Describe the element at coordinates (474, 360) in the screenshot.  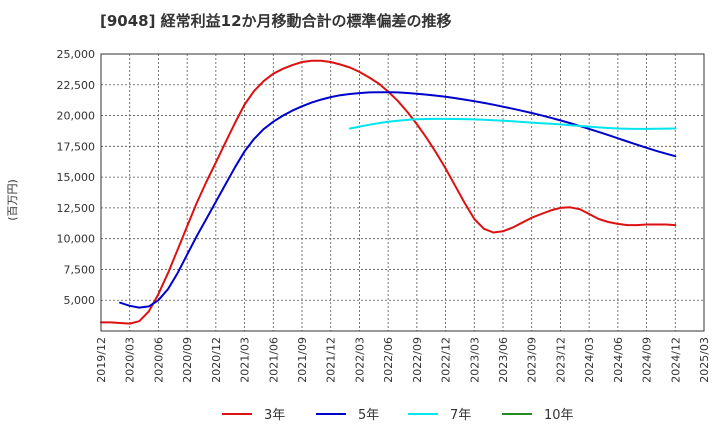
I see `x-tick-label: 2023/03` at that location.